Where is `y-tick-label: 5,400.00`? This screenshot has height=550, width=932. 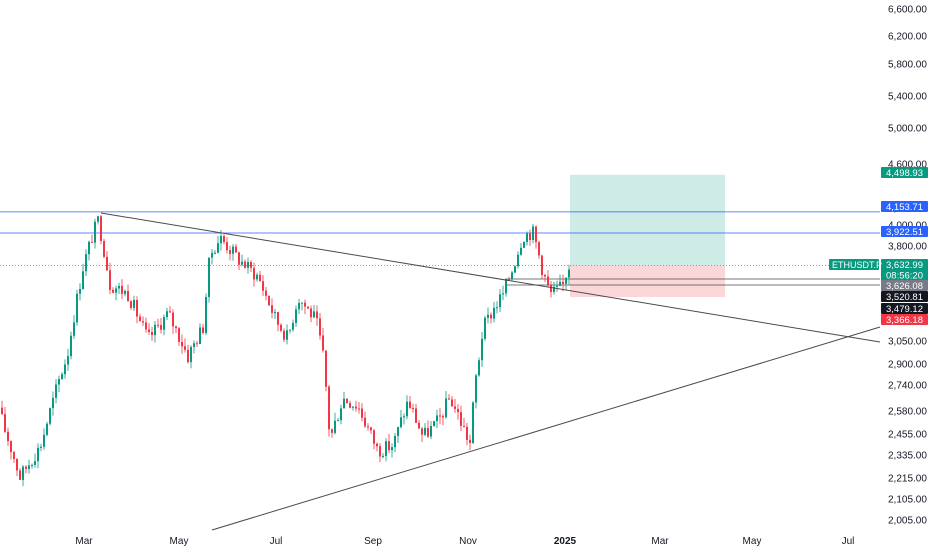 y-tick-label: 5,400.00 is located at coordinates (907, 97).